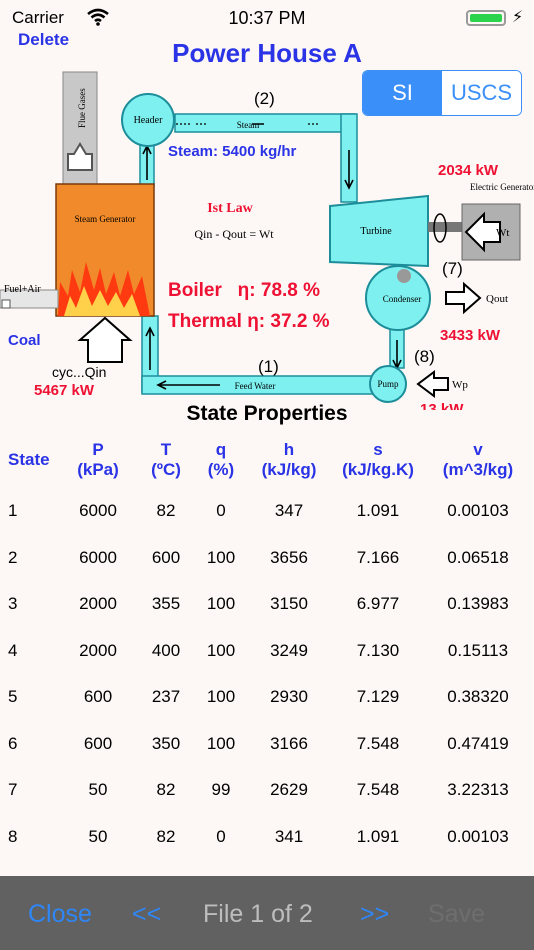  Describe the element at coordinates (378, 837) in the screenshot. I see `cell-s: 1.091` at that location.